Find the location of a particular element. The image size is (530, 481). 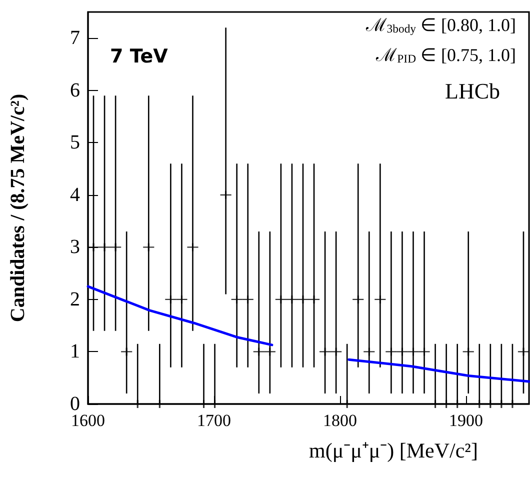

x-tick-label: 1700 is located at coordinates (214, 420).